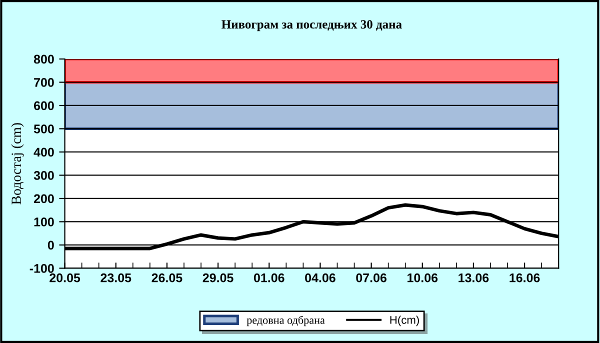  I want to click on y-tick-label: 0, so click(51, 245).